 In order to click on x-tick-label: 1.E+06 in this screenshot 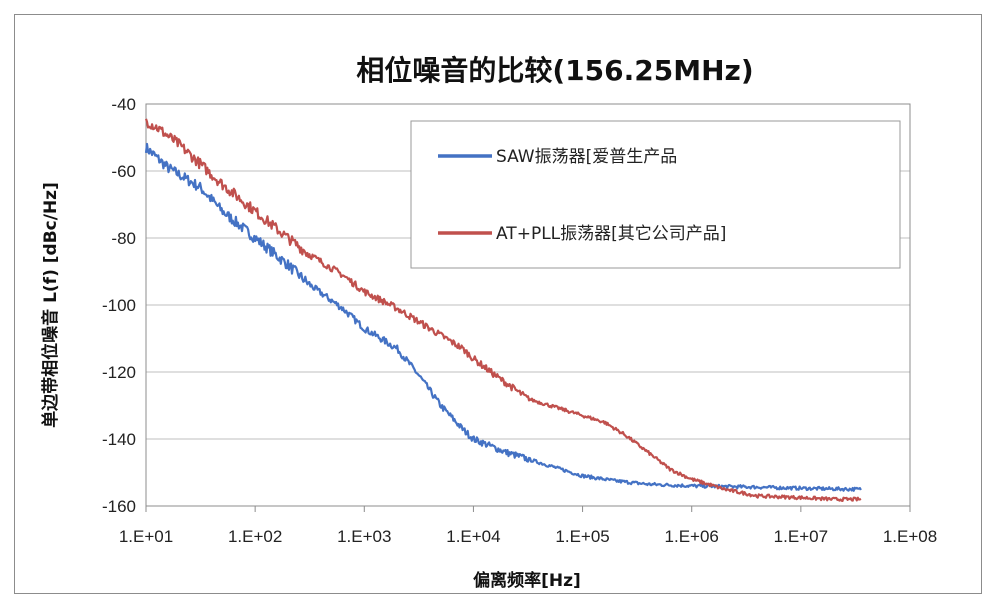, I will do `click(692, 536)`.